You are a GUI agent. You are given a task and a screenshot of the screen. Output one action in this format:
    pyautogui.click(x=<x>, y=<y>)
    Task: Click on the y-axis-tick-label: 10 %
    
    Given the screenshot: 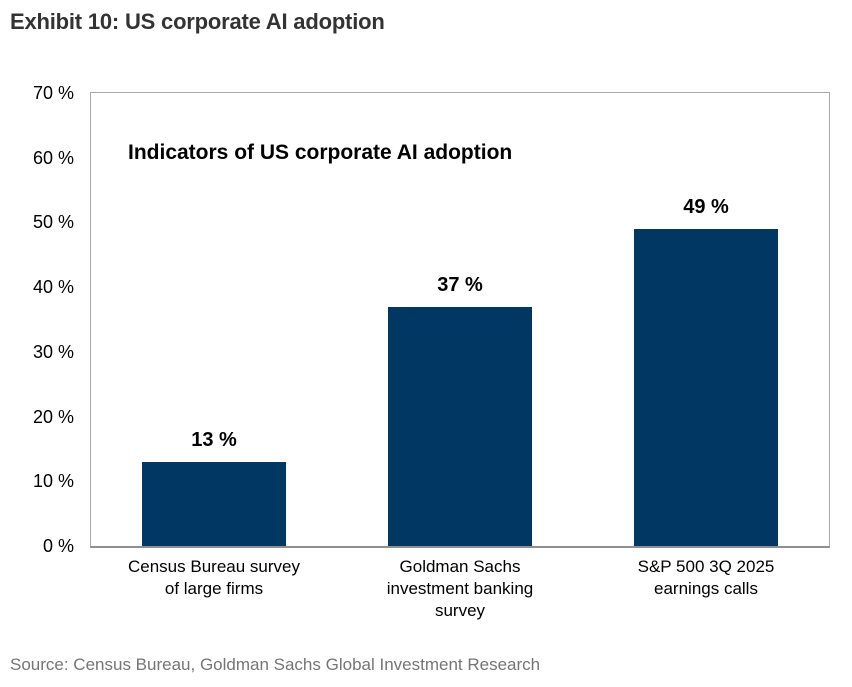 What is the action you would take?
    pyautogui.click(x=53, y=481)
    